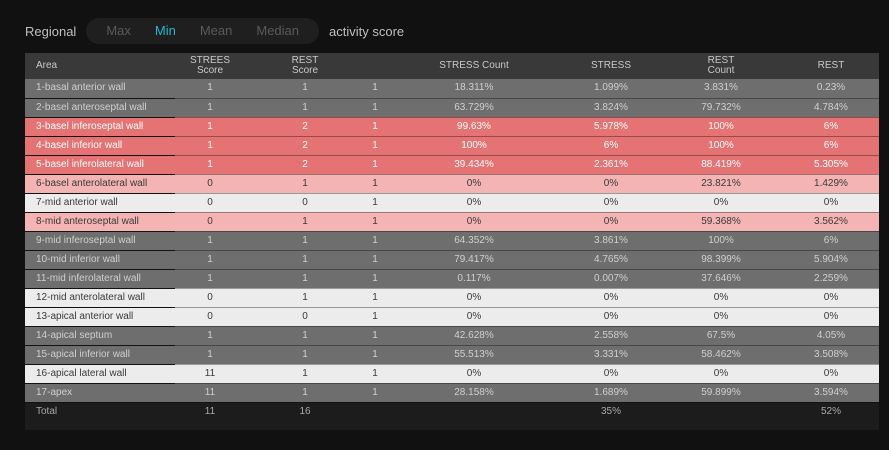  I want to click on table-row: 7-mid anterior wall 0 0 1 0% 0% 0% 0%, so click(452, 203).